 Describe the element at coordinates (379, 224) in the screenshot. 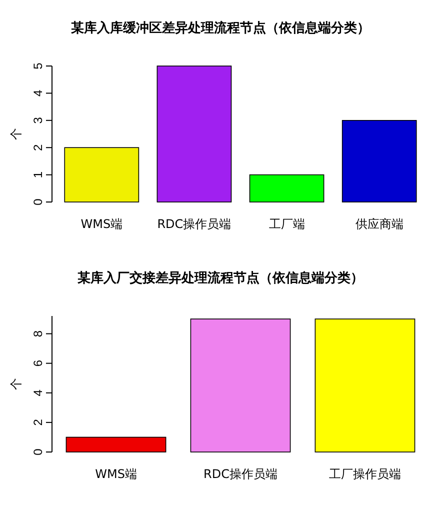

I see `x-tick-label: 供应商端` at that location.